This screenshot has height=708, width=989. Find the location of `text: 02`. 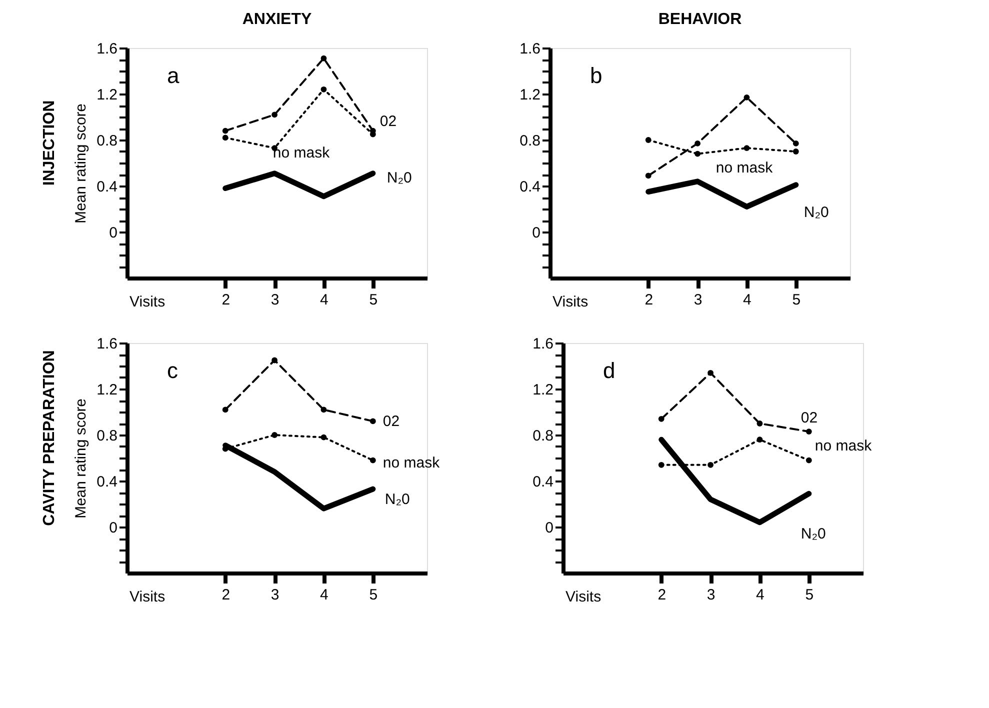

text: 02 is located at coordinates (388, 121).